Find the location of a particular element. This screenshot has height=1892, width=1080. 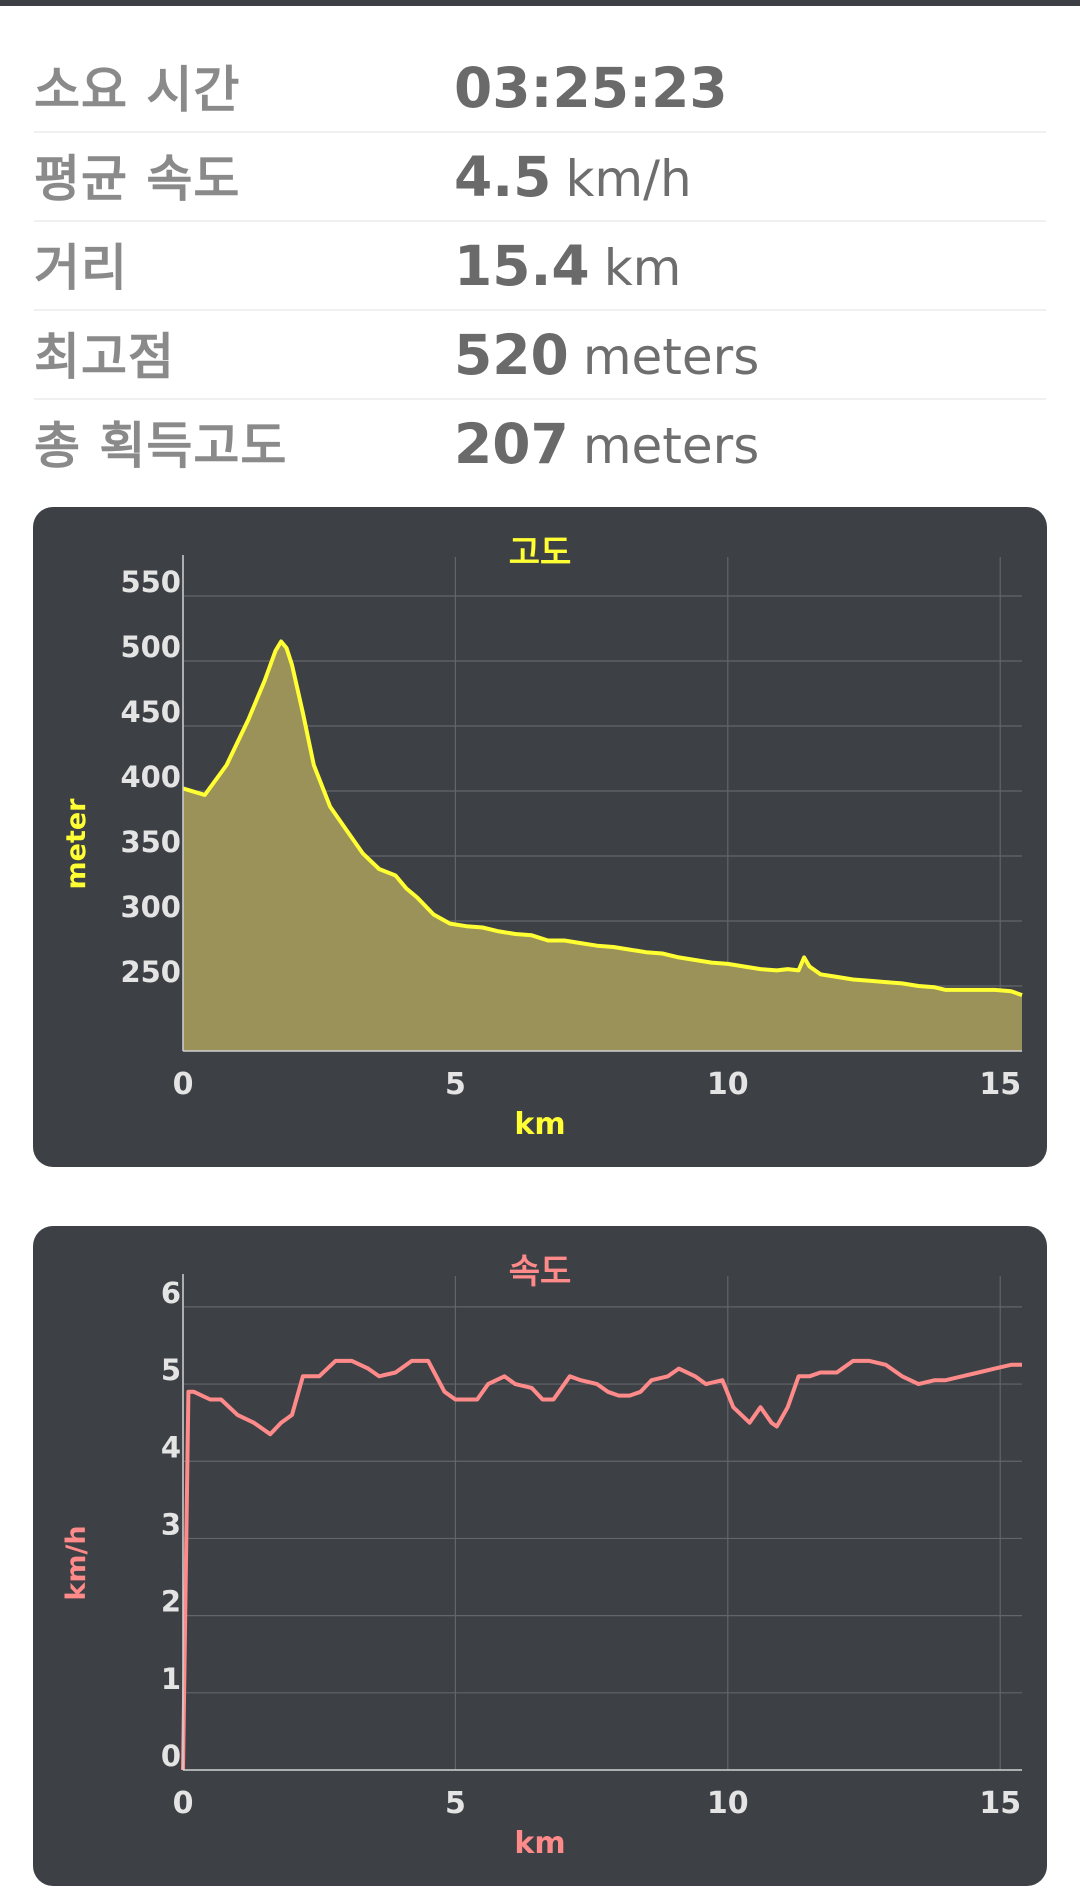

stat-value-avg-speed: 4.5 km/h is located at coordinates (573, 177).